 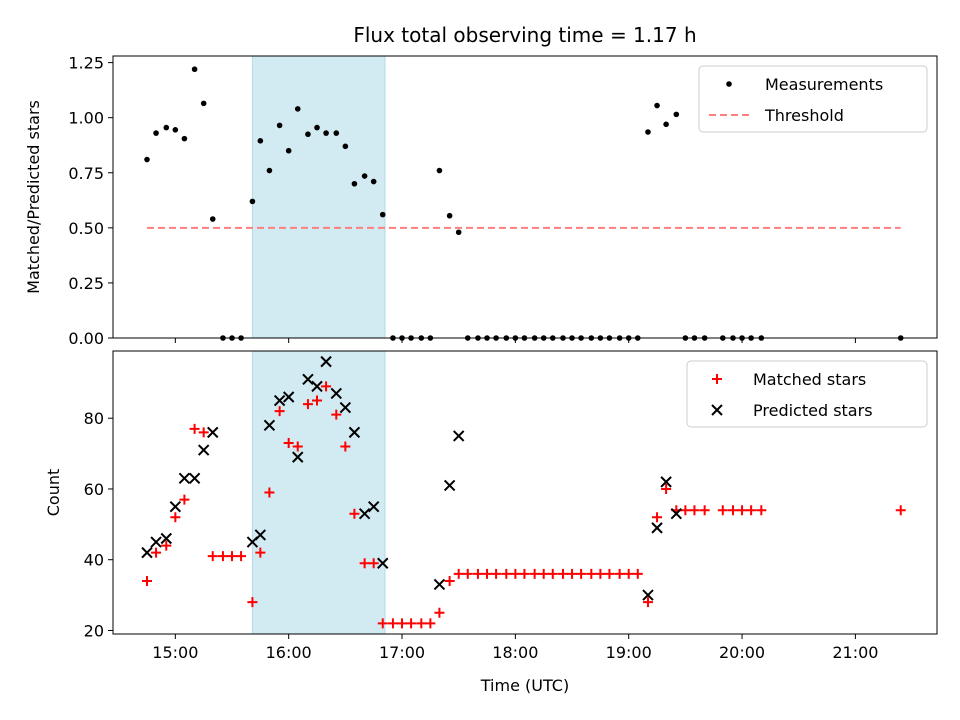 I want to click on y-tick-label: 20, so click(x=94, y=630).